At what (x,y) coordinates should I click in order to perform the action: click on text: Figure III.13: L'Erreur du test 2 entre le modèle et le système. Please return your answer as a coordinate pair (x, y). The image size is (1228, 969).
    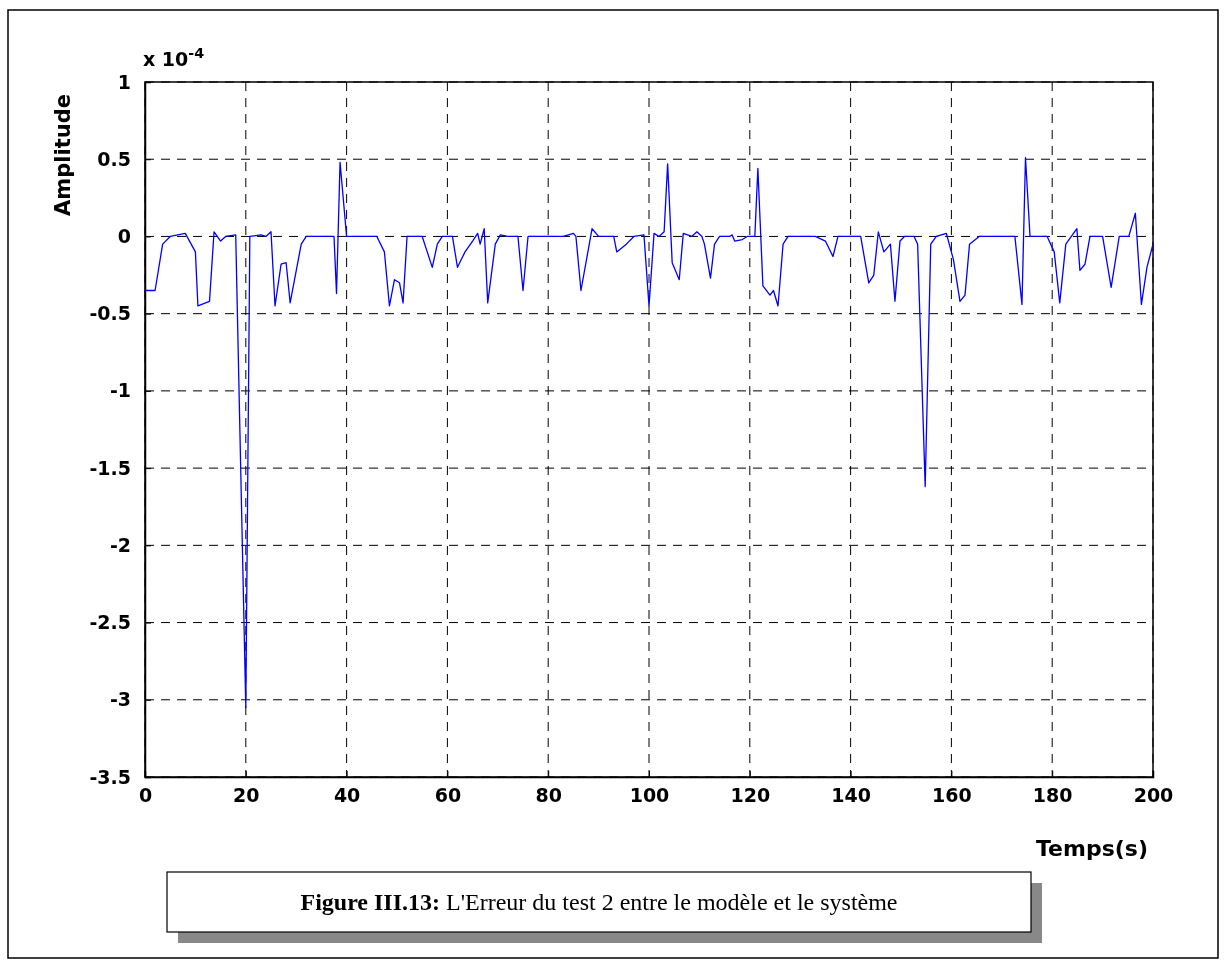
    Looking at the image, I should click on (599, 902).